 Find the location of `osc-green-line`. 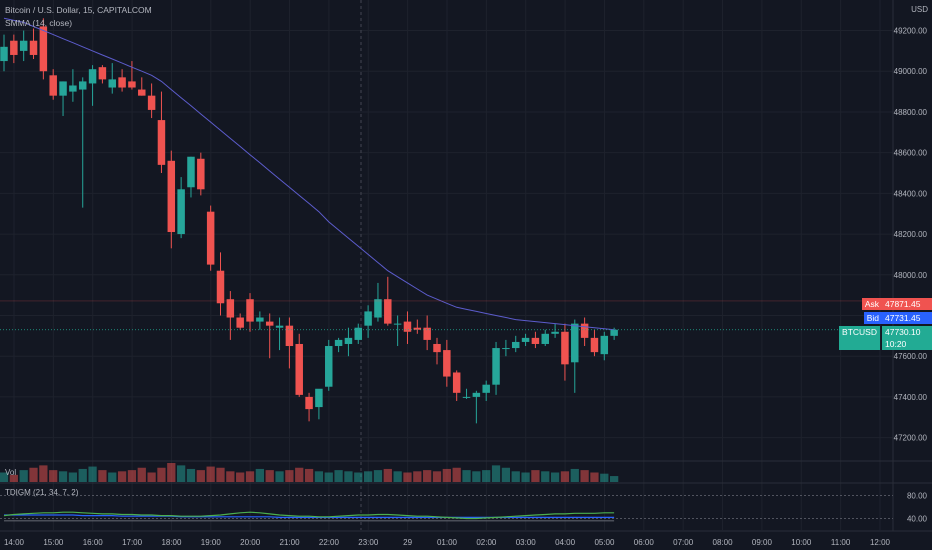

osc-green-line is located at coordinates (309, 515).